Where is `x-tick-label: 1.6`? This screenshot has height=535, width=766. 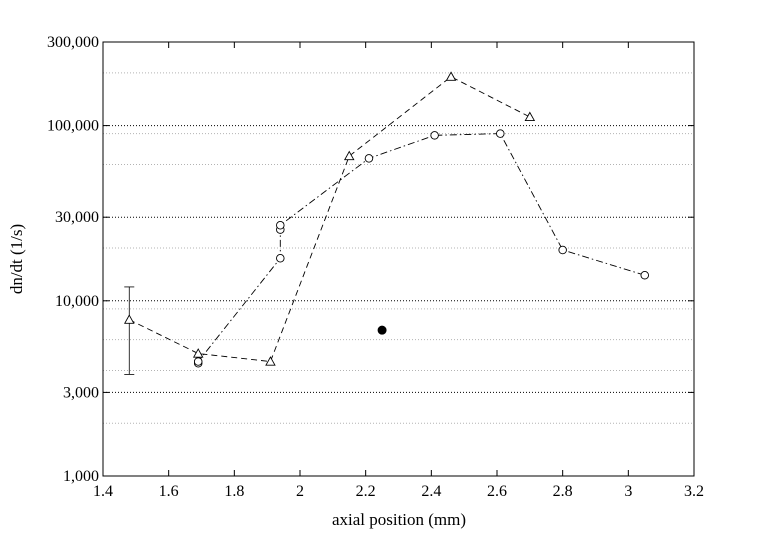 x-tick-label: 1.6 is located at coordinates (169, 491).